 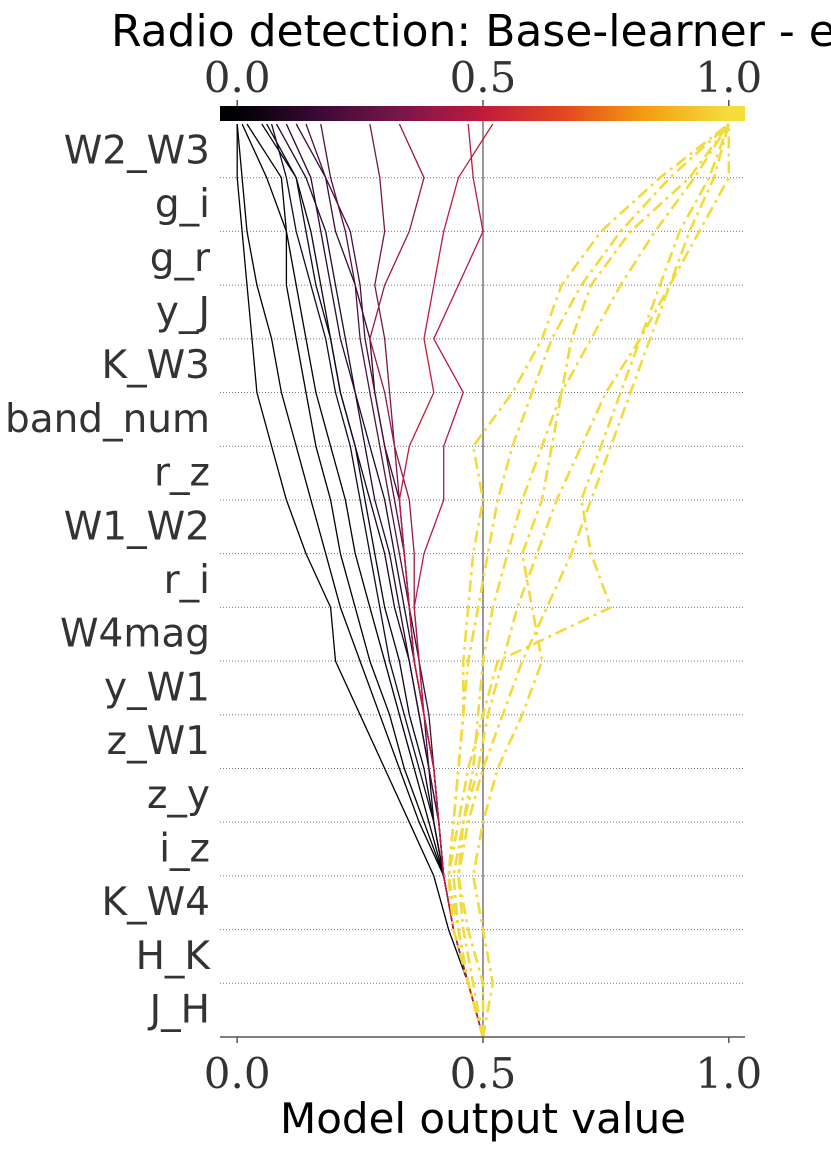 I want to click on feature-label: W2_W3, so click(x=137, y=150).